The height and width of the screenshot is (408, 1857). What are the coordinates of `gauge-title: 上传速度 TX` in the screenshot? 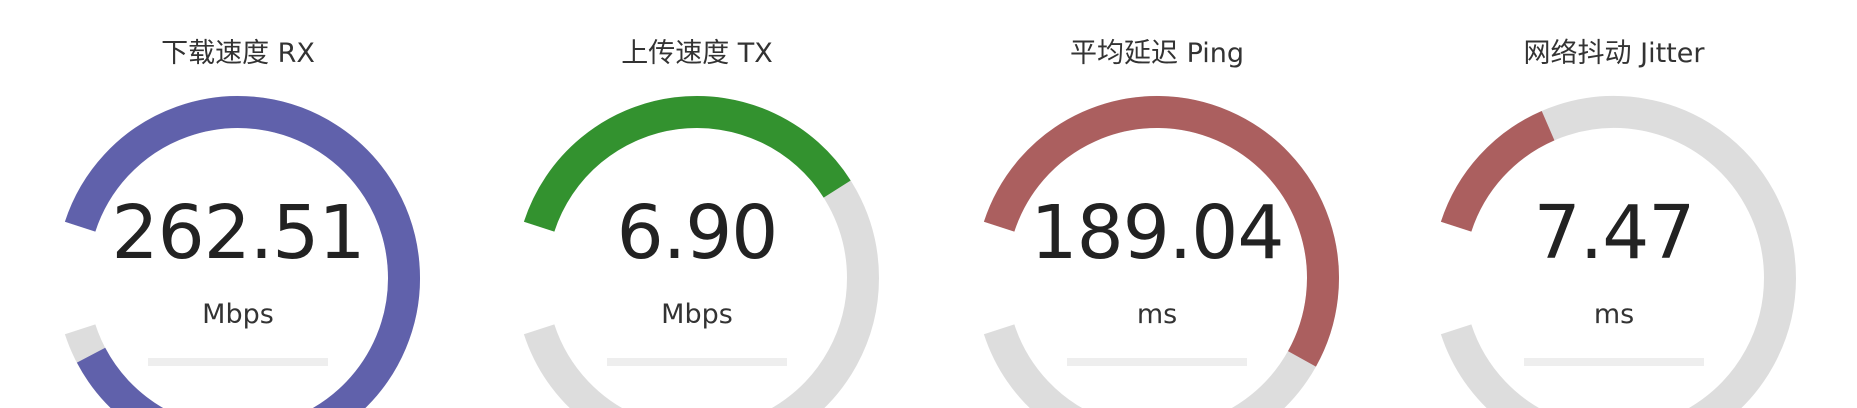 It's located at (697, 53).